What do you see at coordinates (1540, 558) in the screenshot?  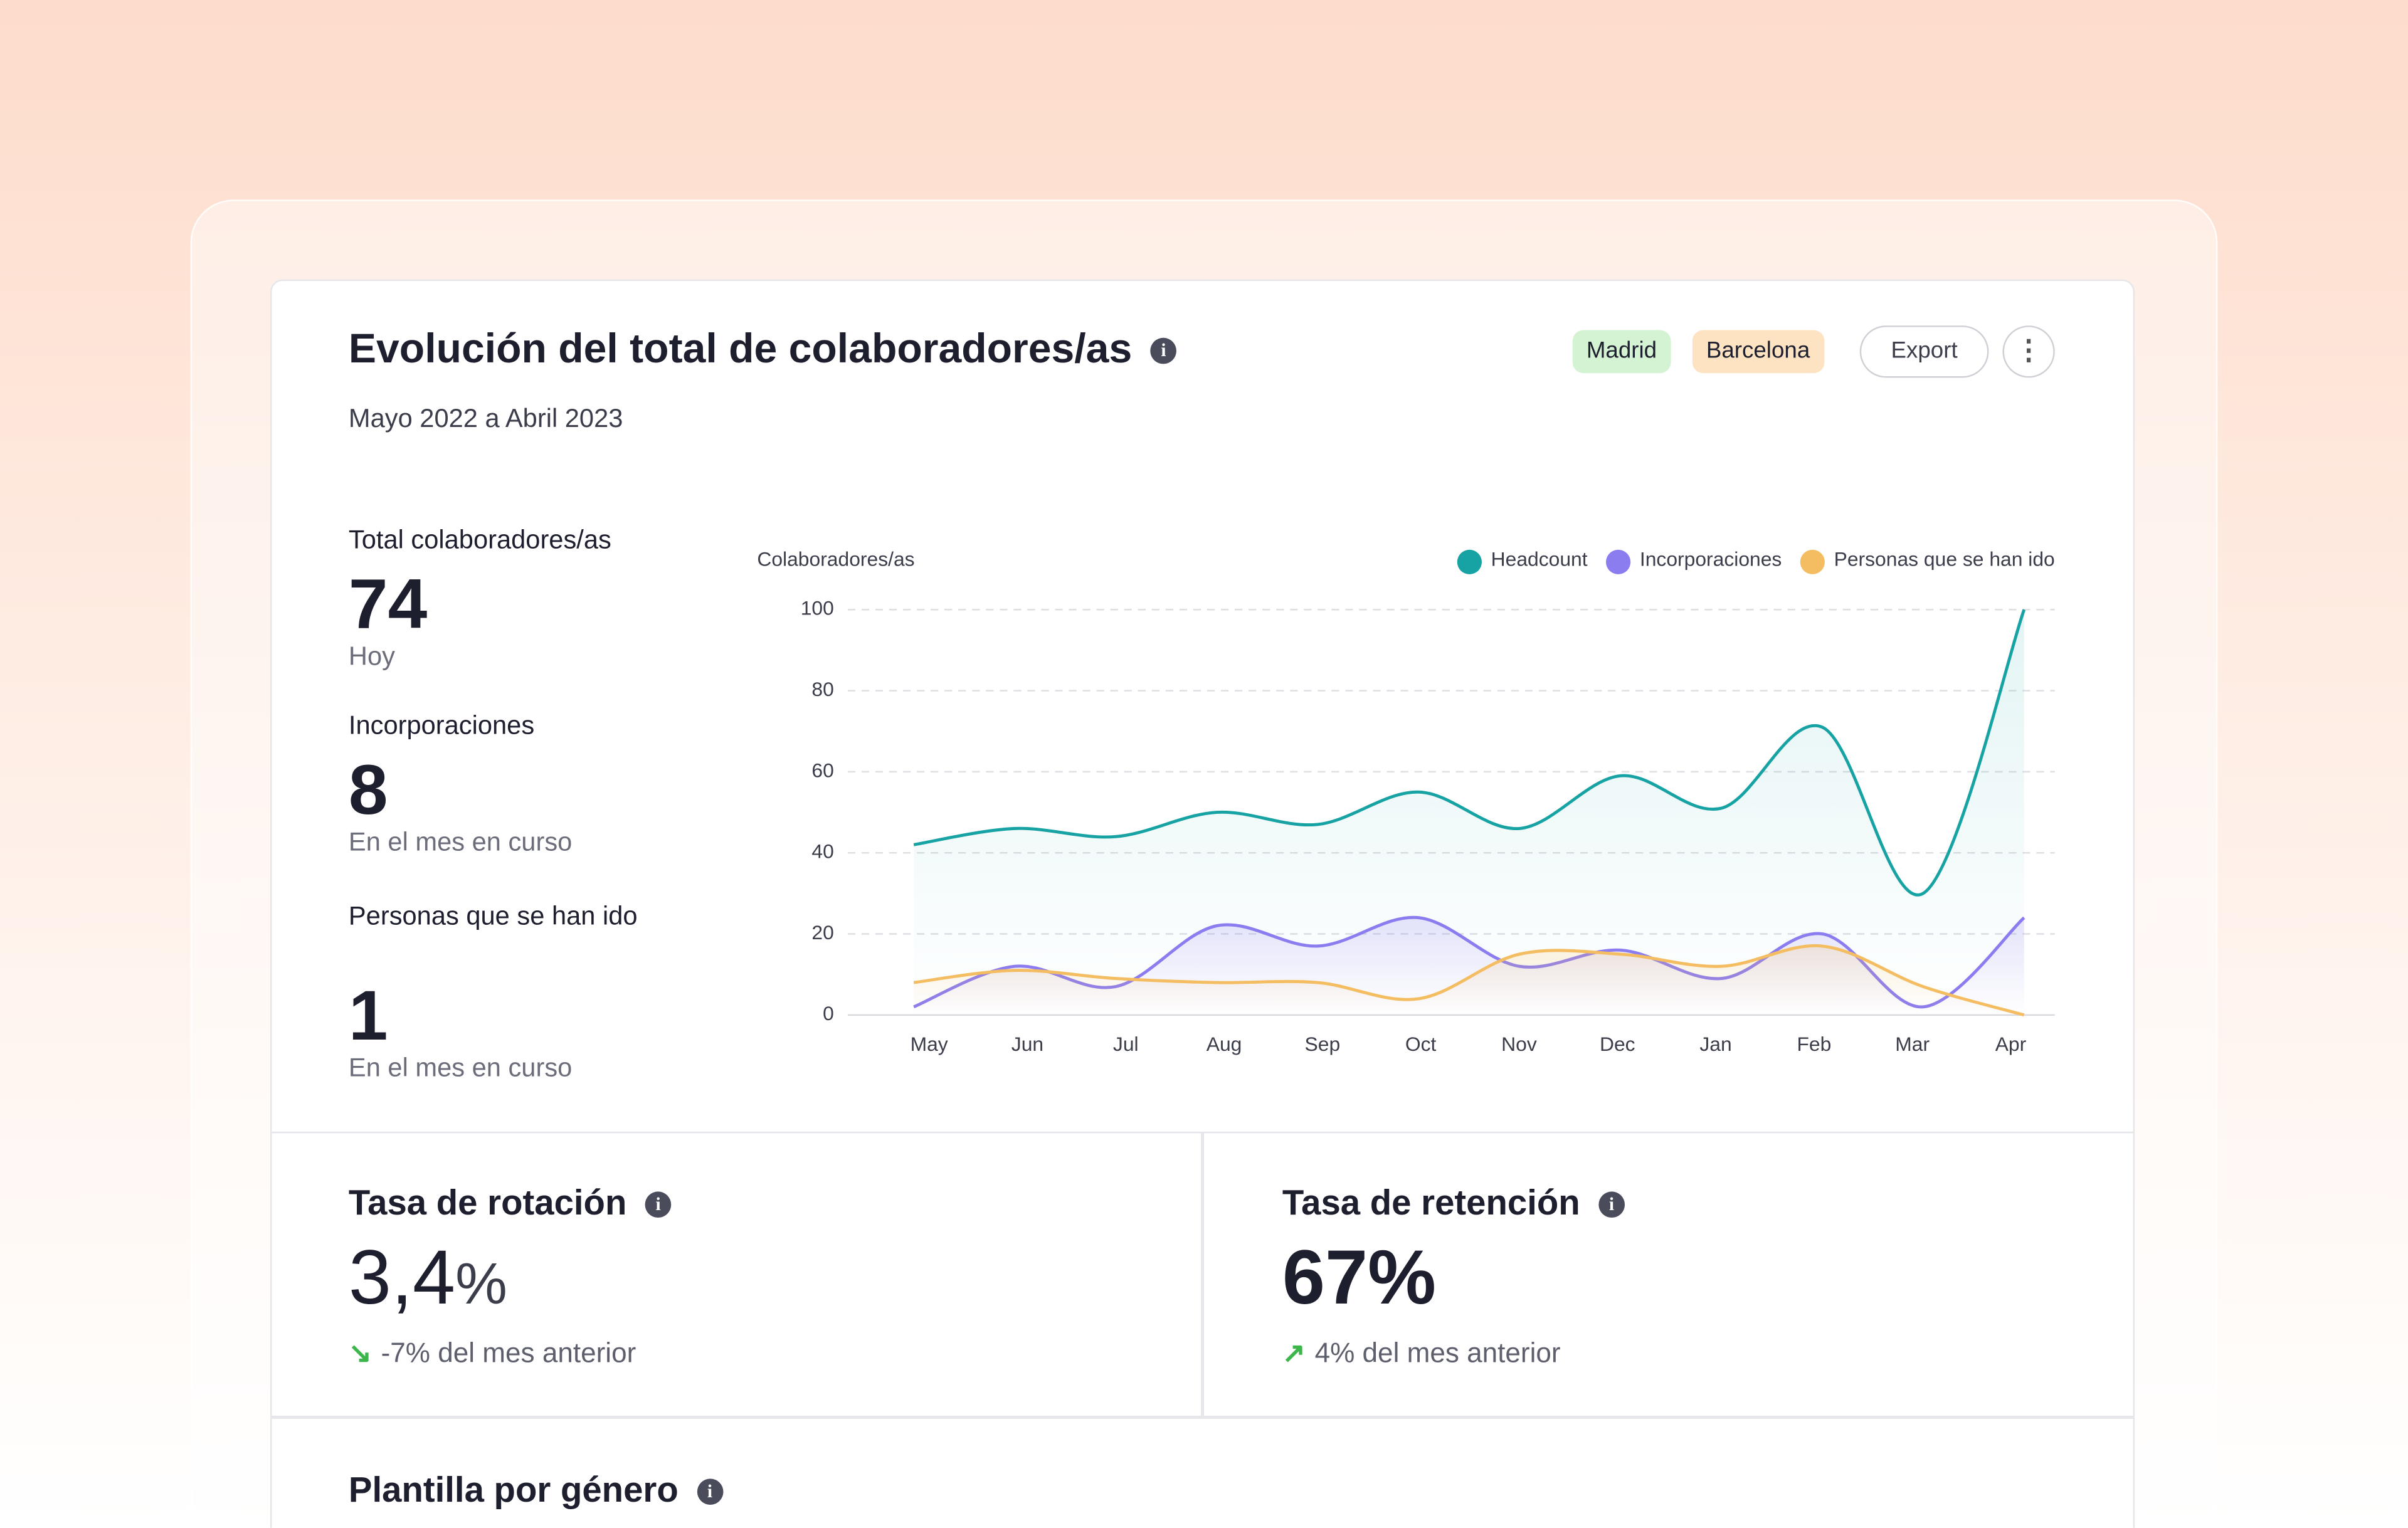 I see `legend-label: Headcount` at bounding box center [1540, 558].